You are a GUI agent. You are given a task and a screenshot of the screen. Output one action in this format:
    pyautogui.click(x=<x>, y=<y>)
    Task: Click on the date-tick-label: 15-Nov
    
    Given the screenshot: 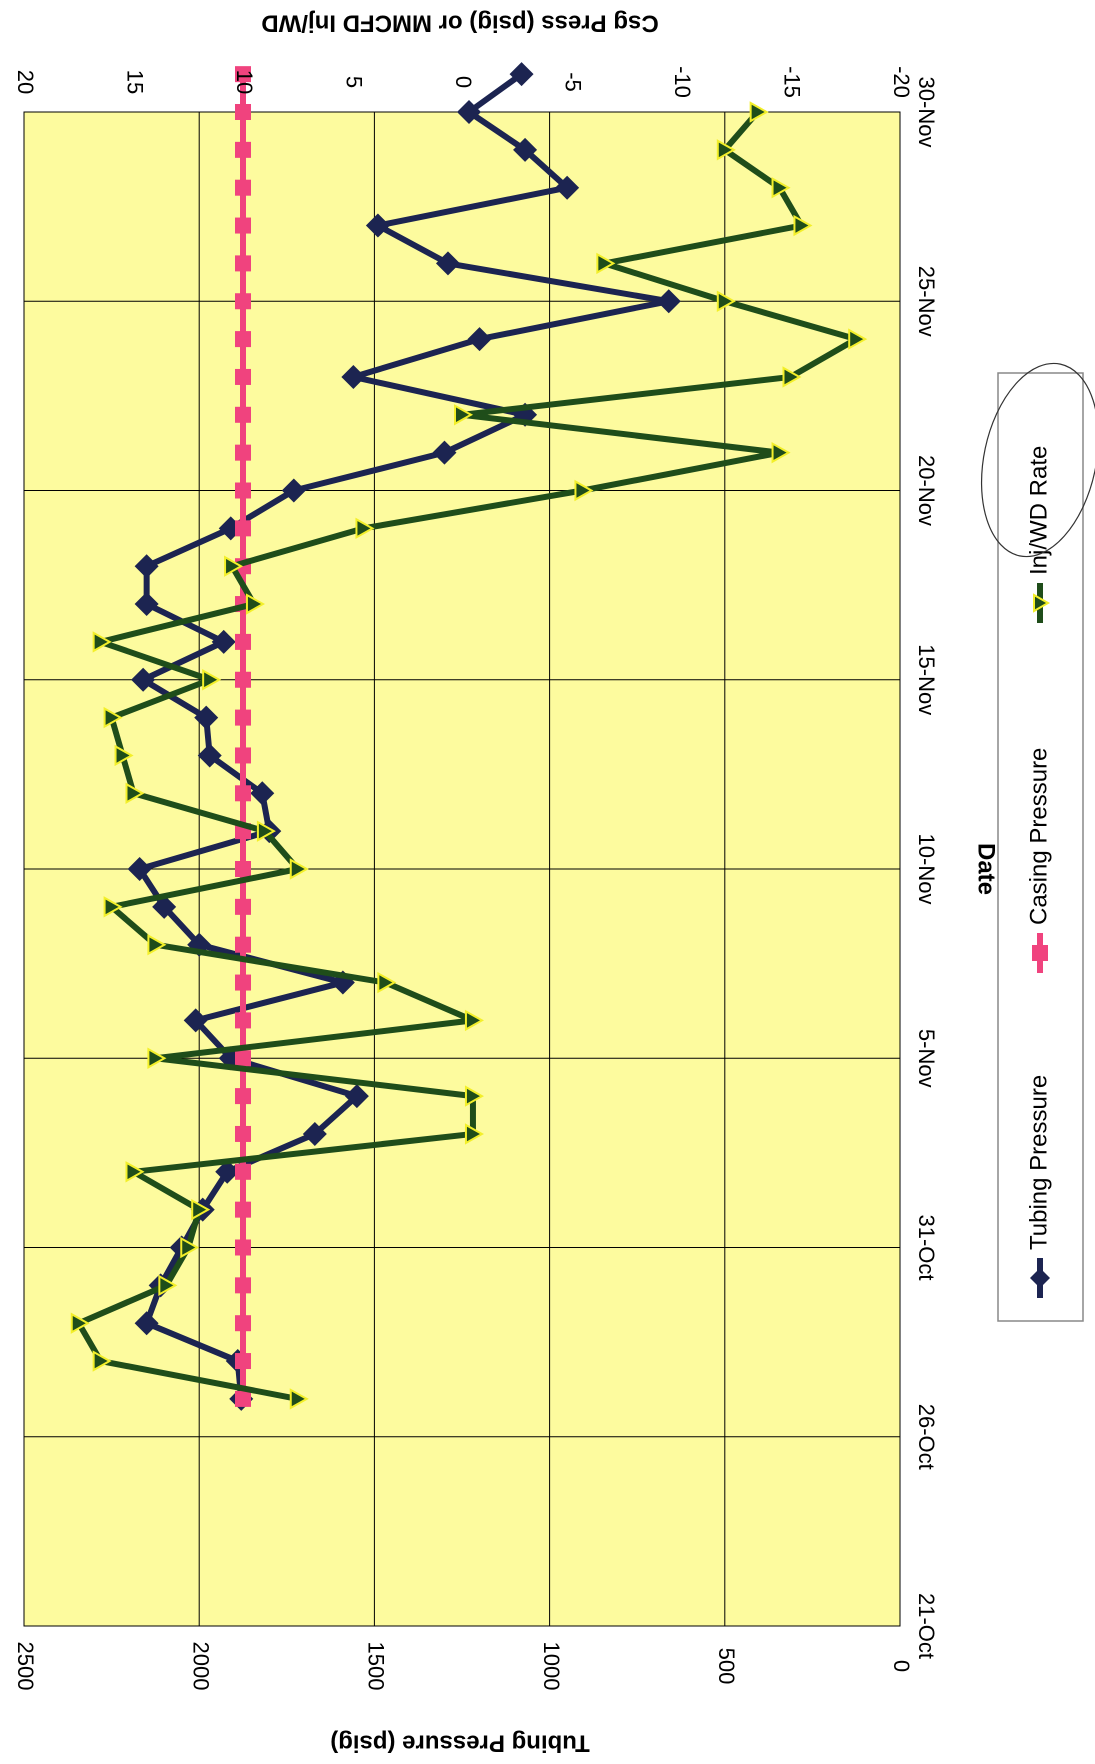 What is the action you would take?
    pyautogui.click(x=926, y=679)
    